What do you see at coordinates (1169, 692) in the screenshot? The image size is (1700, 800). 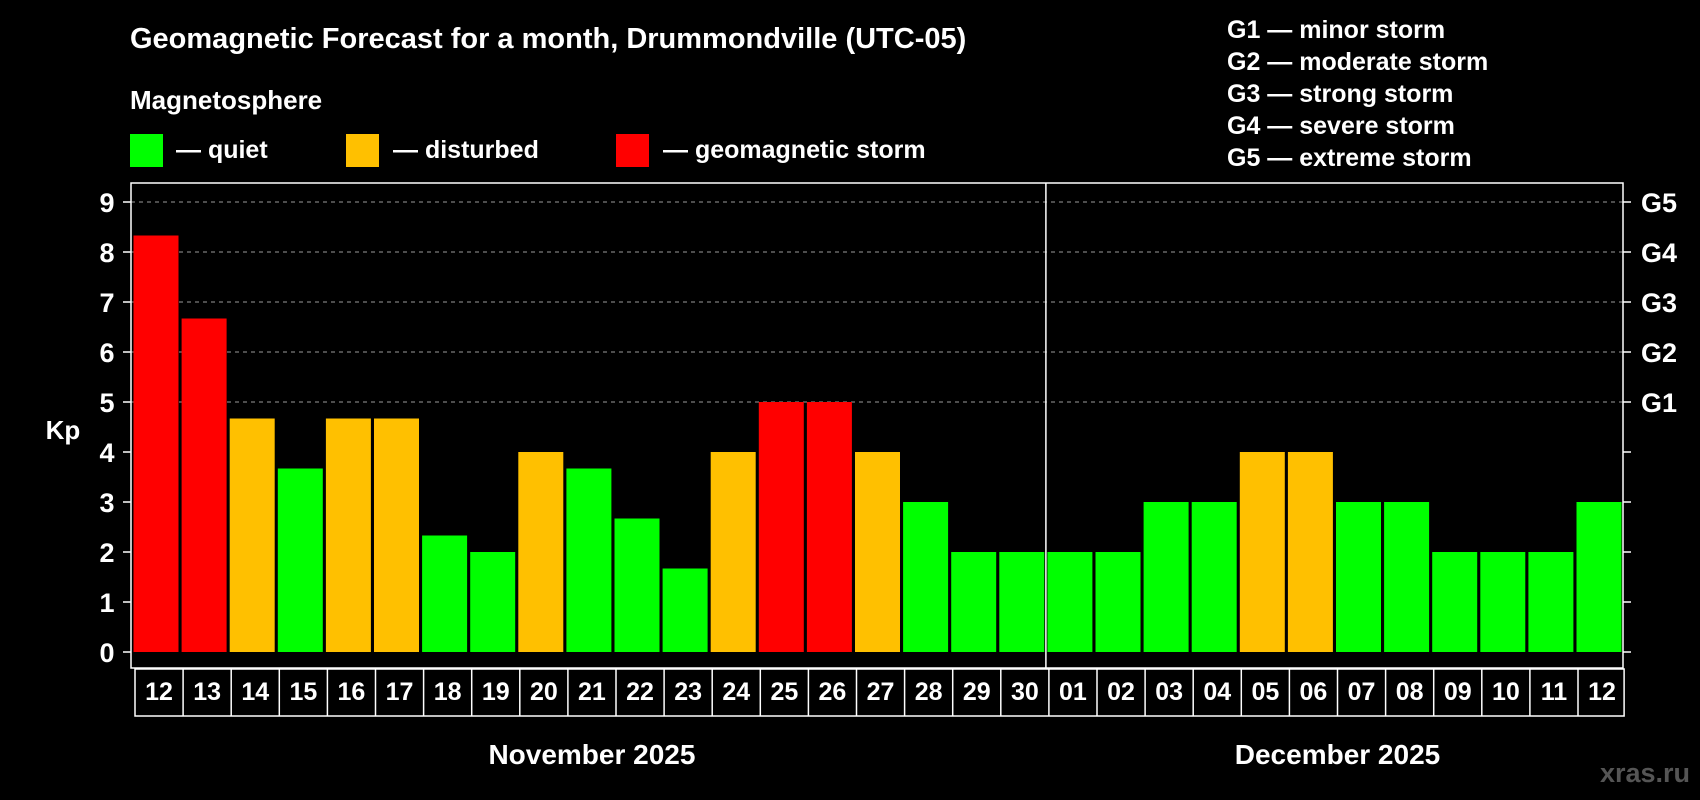 I see `day-label-21: 03` at bounding box center [1169, 692].